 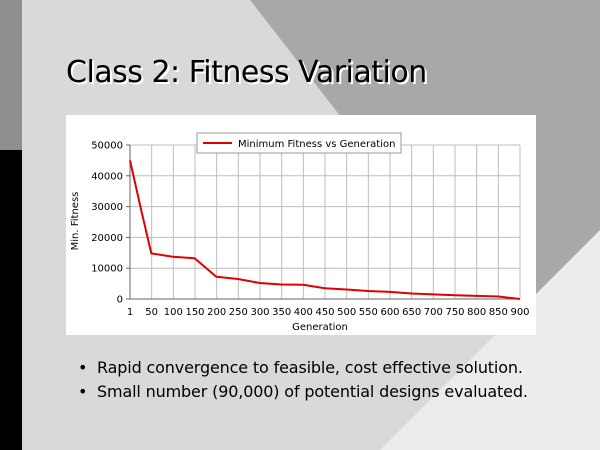 What do you see at coordinates (519, 312) in the screenshot?
I see `x-tick-label: 900` at bounding box center [519, 312].